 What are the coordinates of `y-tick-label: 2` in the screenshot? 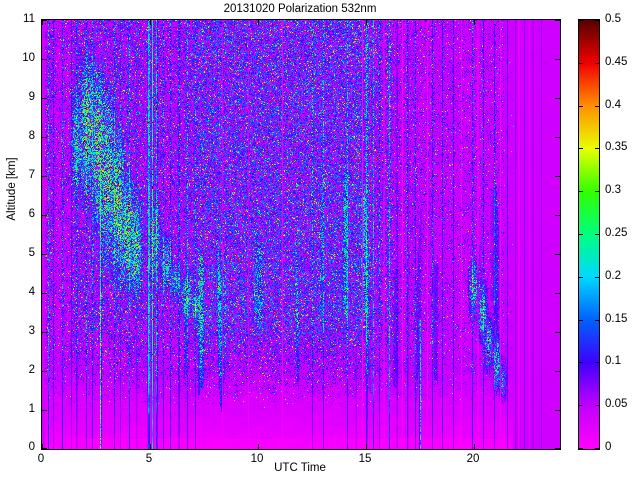 It's located at (31, 370).